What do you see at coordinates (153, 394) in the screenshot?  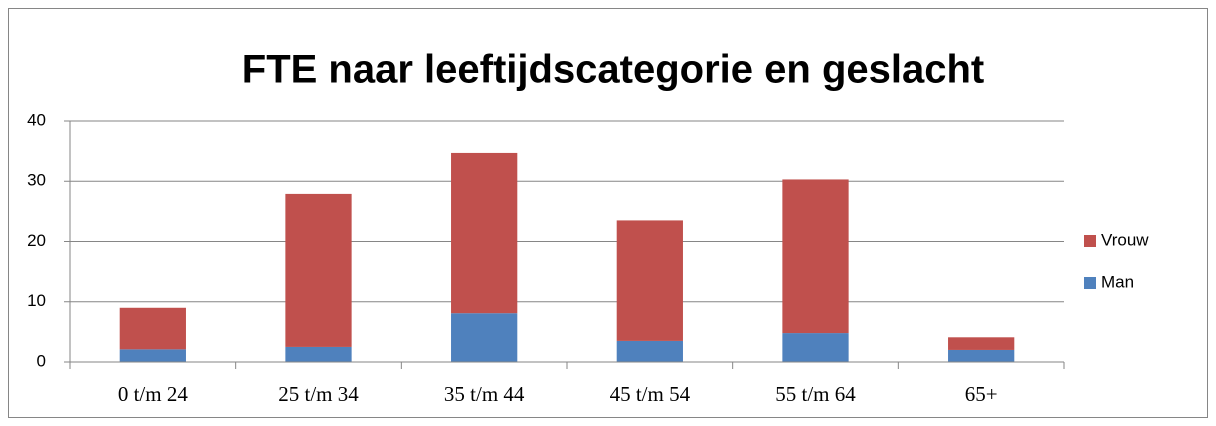 I see `x-tick-label: 0 t/m 24` at bounding box center [153, 394].